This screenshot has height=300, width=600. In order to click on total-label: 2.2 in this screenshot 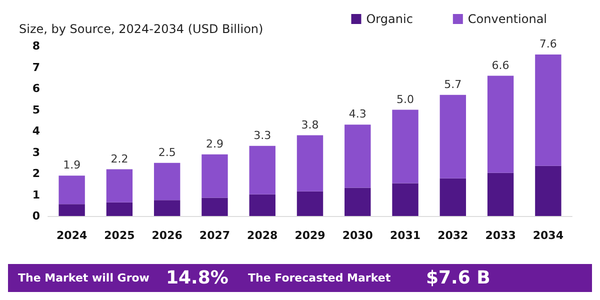, I will do `click(119, 159)`.